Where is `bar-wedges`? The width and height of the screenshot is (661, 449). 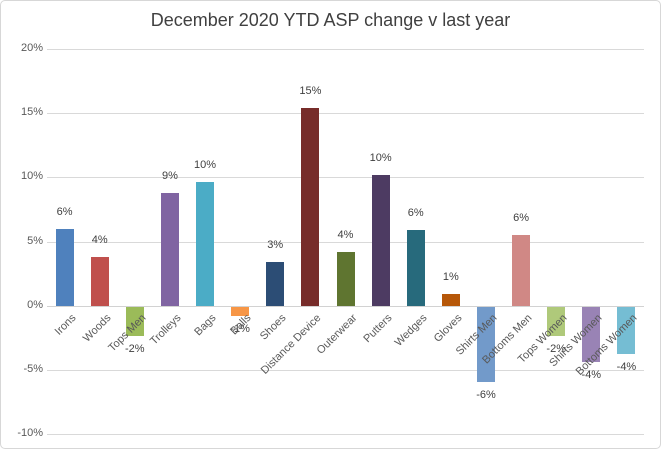
bar-wedges is located at coordinates (415, 267).